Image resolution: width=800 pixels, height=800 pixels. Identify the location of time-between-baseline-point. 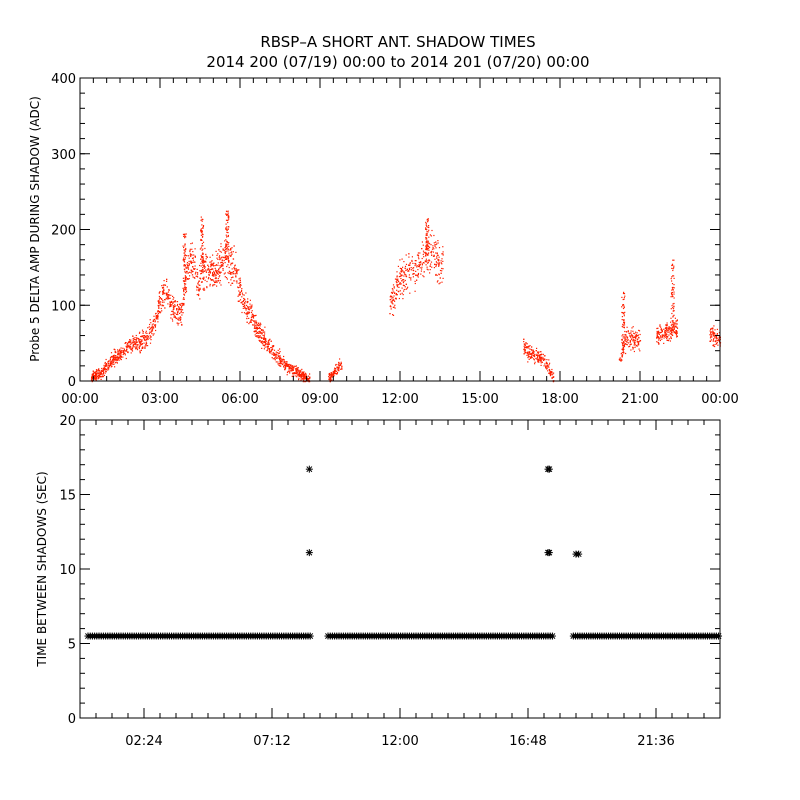
(552, 636).